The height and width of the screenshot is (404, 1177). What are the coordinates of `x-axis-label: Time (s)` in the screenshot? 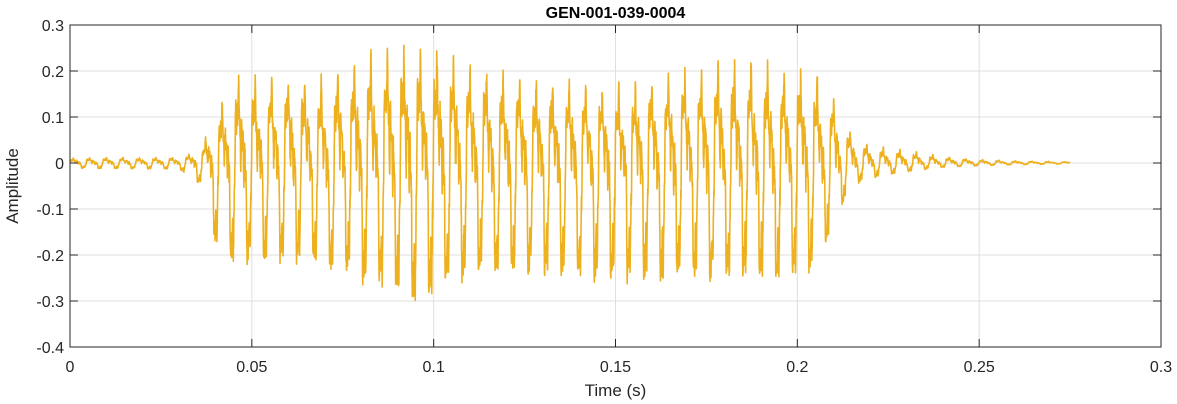 It's located at (616, 390).